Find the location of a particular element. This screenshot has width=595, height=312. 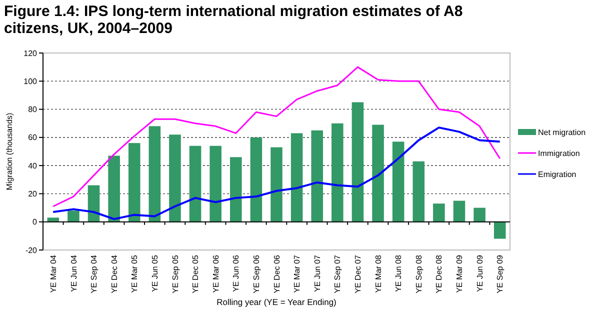

x-tick-label: YE Mar 06 is located at coordinates (215, 273).